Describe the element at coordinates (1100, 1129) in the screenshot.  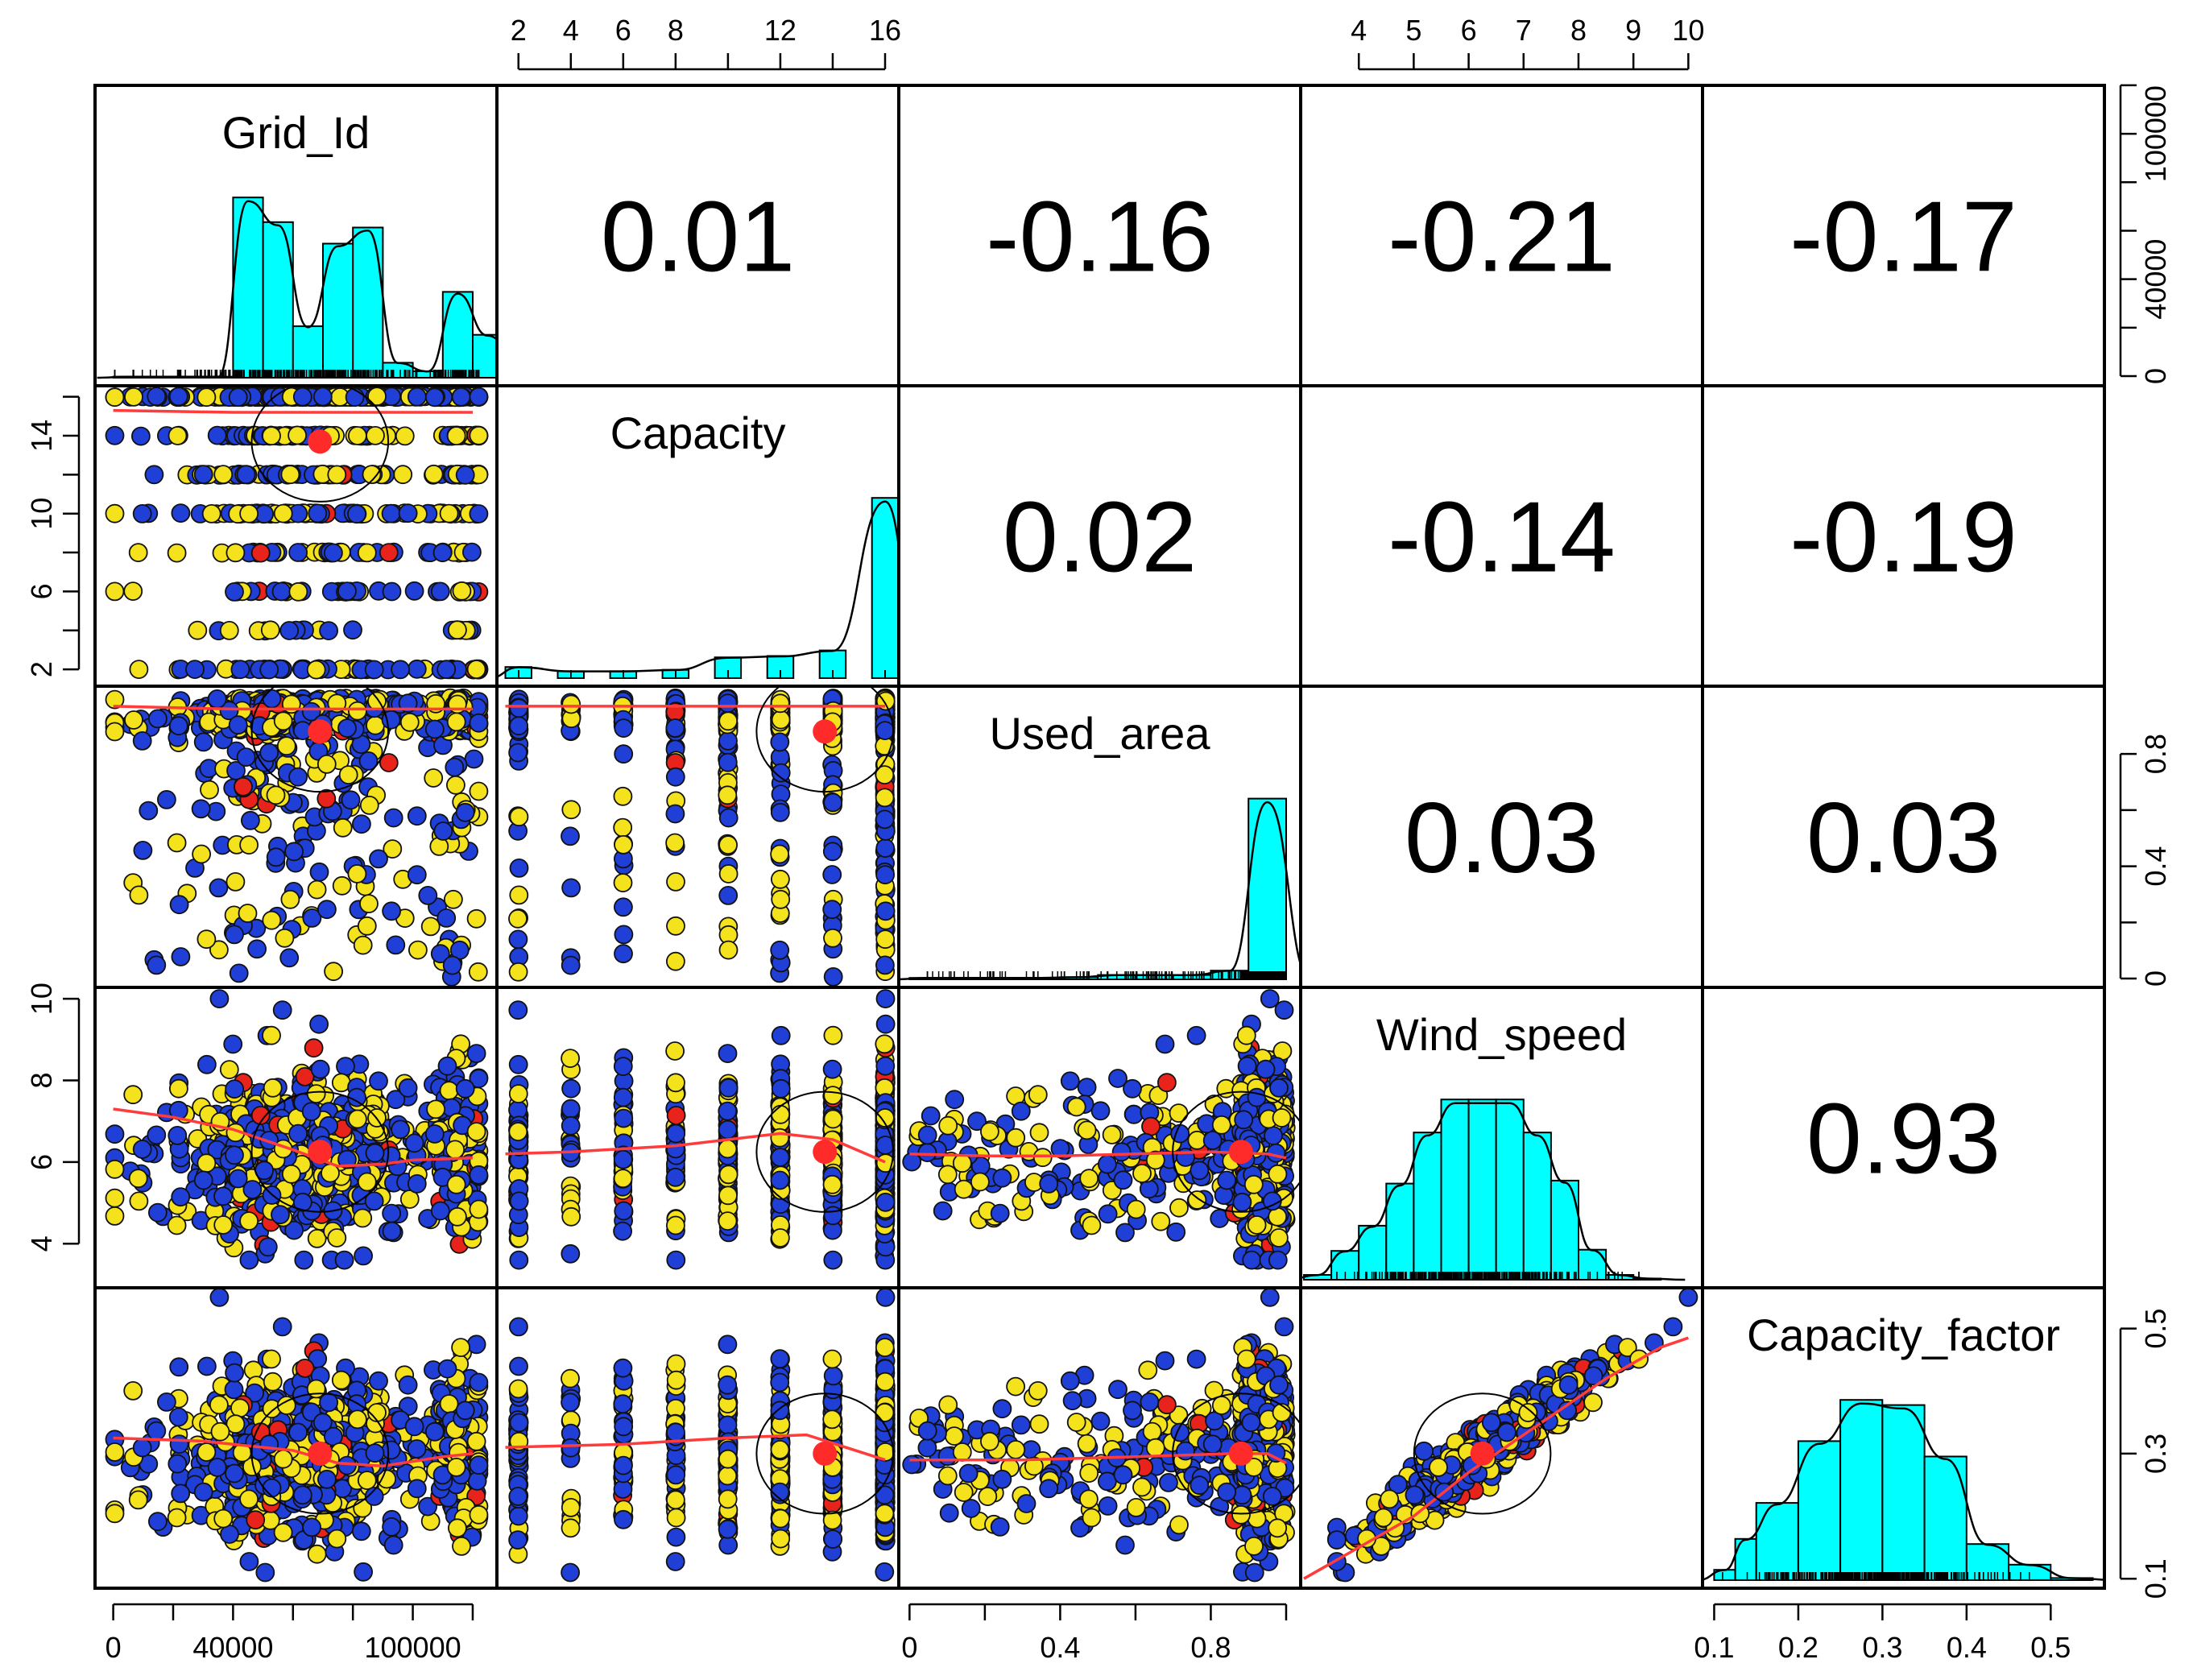
I see `scatter-panel-wind-speed-vs-used-area` at that location.